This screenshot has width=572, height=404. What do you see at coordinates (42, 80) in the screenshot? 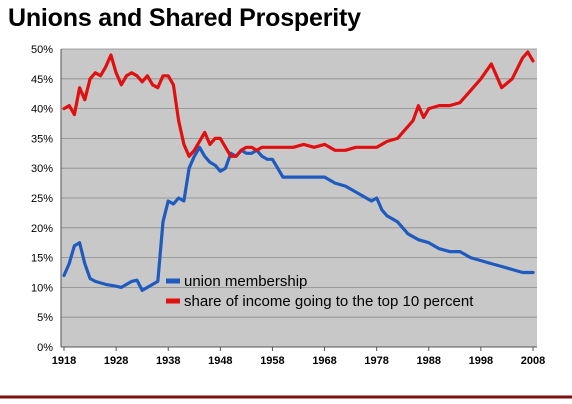
I see `y-tick-label: 45%` at bounding box center [42, 80].